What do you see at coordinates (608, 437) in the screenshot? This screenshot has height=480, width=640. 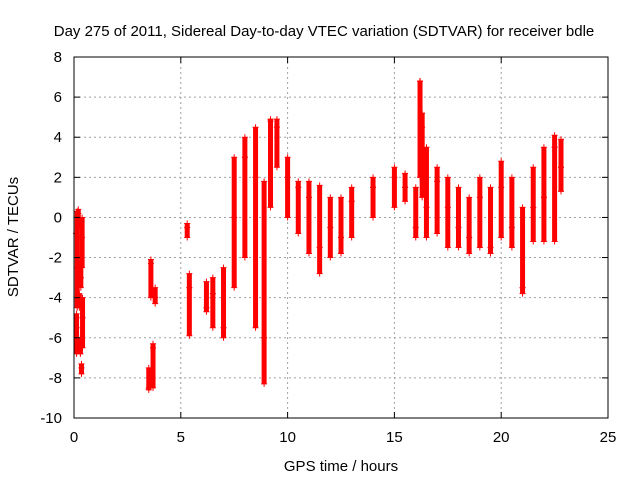 I see `x-tick-label: 25` at bounding box center [608, 437].